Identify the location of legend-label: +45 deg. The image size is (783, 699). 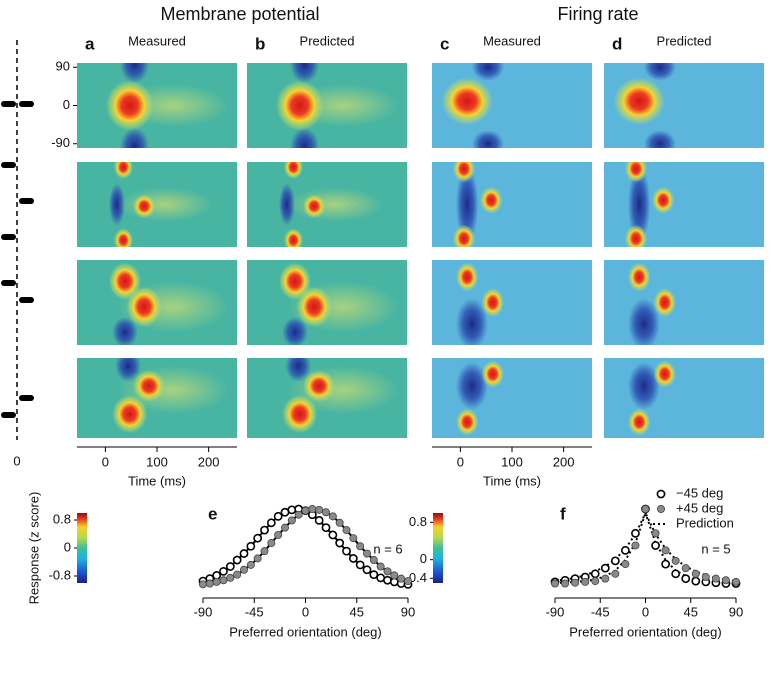
(699, 507).